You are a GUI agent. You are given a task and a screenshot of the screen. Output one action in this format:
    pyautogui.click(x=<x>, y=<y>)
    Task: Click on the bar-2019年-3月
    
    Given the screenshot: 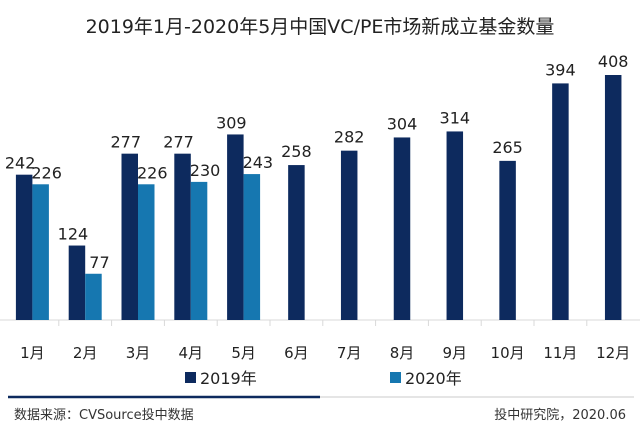 What is the action you would take?
    pyautogui.click(x=129, y=236)
    